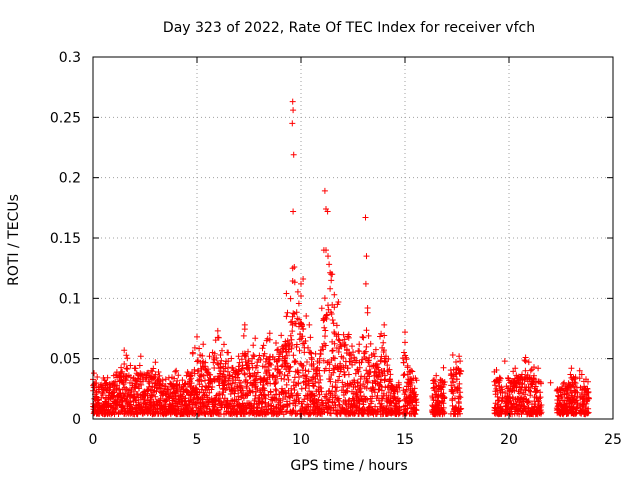 This screenshot has width=640, height=480. What do you see at coordinates (65, 118) in the screenshot?
I see `y-tick-label: 0.25` at bounding box center [65, 118].